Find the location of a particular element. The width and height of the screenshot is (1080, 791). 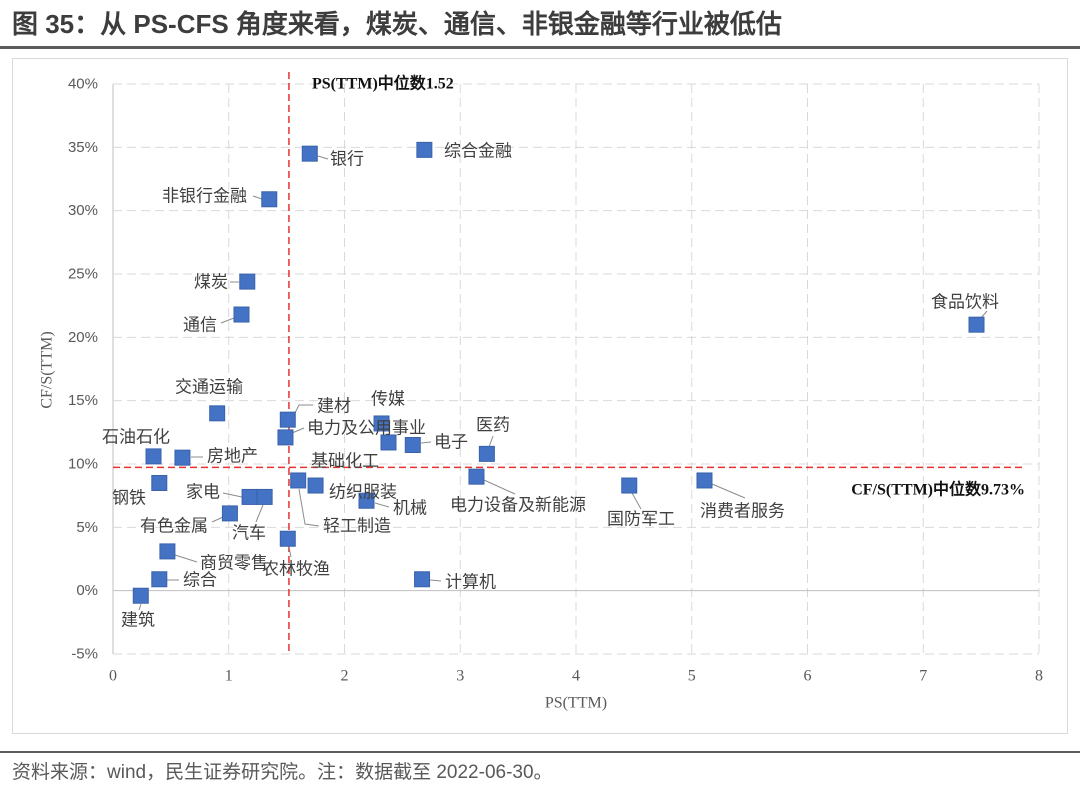

point-label: 交通运输 is located at coordinates (209, 387).